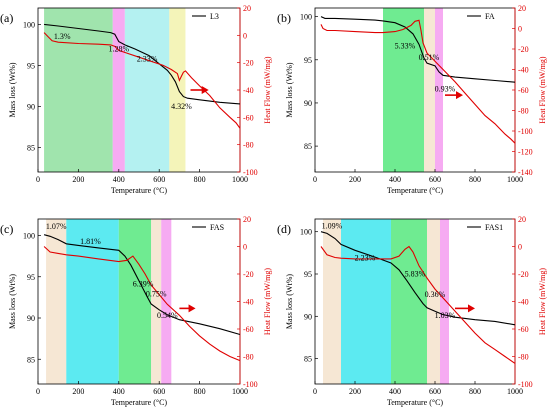 The image size is (550, 414). I want to click on mass-loss-annotation: 1.3%, so click(62, 36).